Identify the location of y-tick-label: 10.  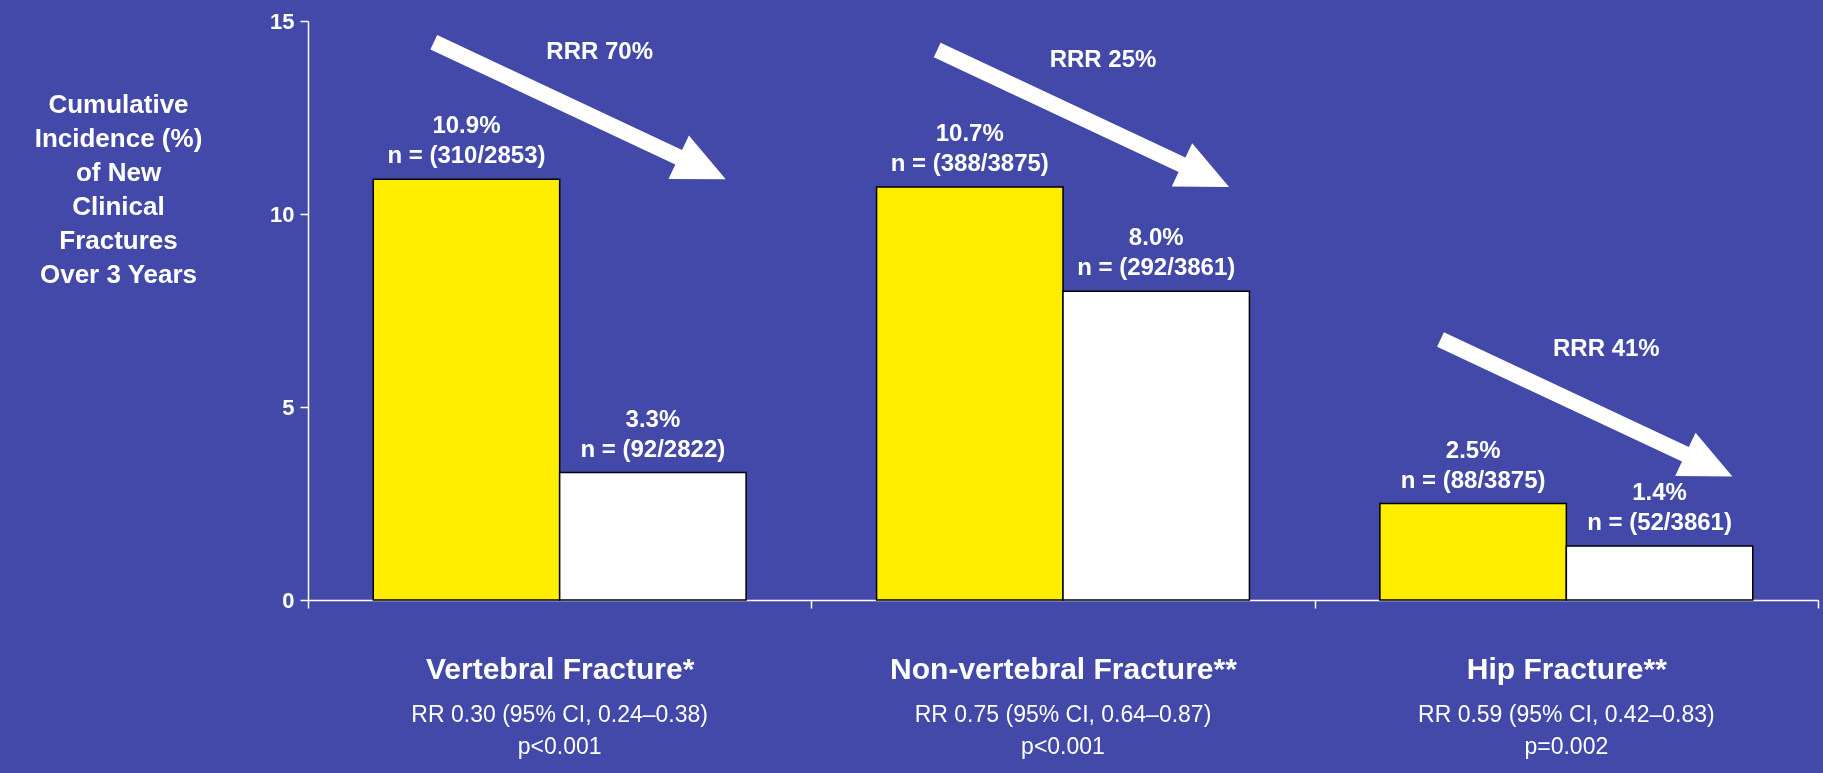
(282, 214).